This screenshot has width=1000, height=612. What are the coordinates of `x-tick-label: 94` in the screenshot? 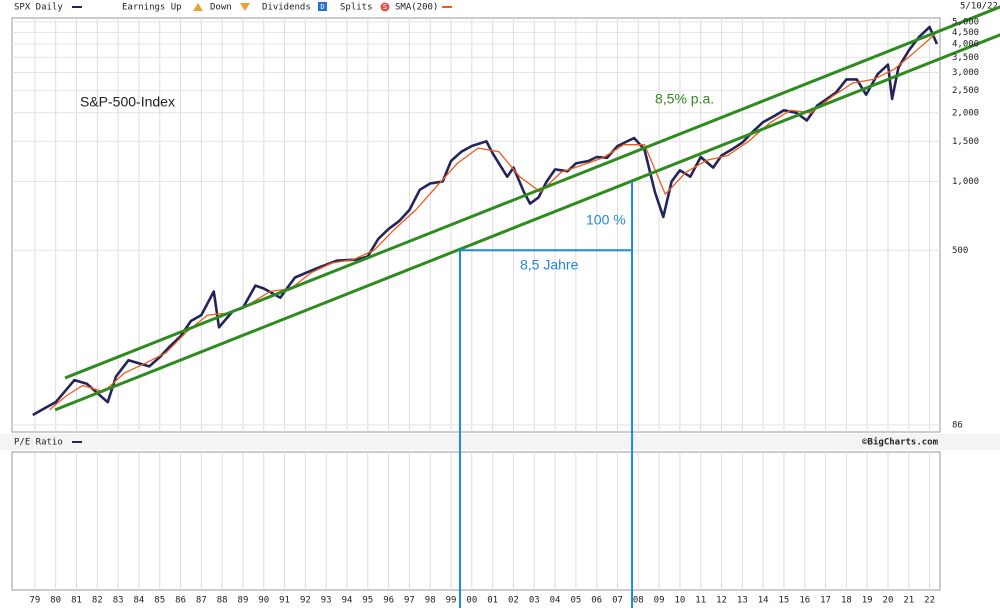 It's located at (347, 601).